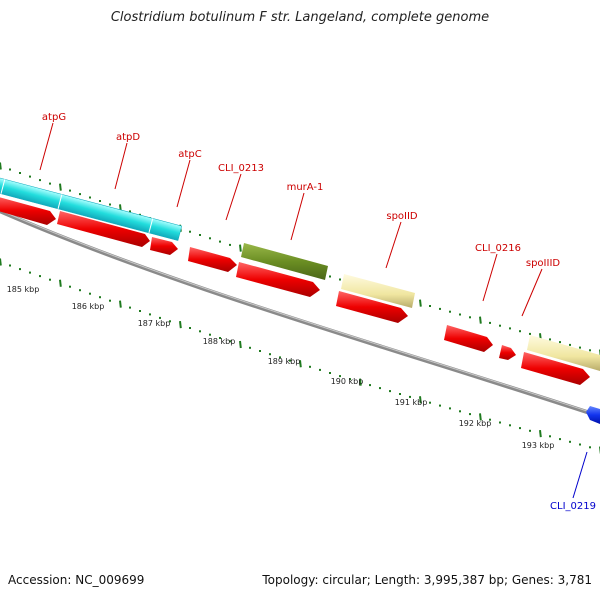 The height and width of the screenshot is (600, 600). I want to click on ruler-label-190: 190 kbp, so click(347, 381).